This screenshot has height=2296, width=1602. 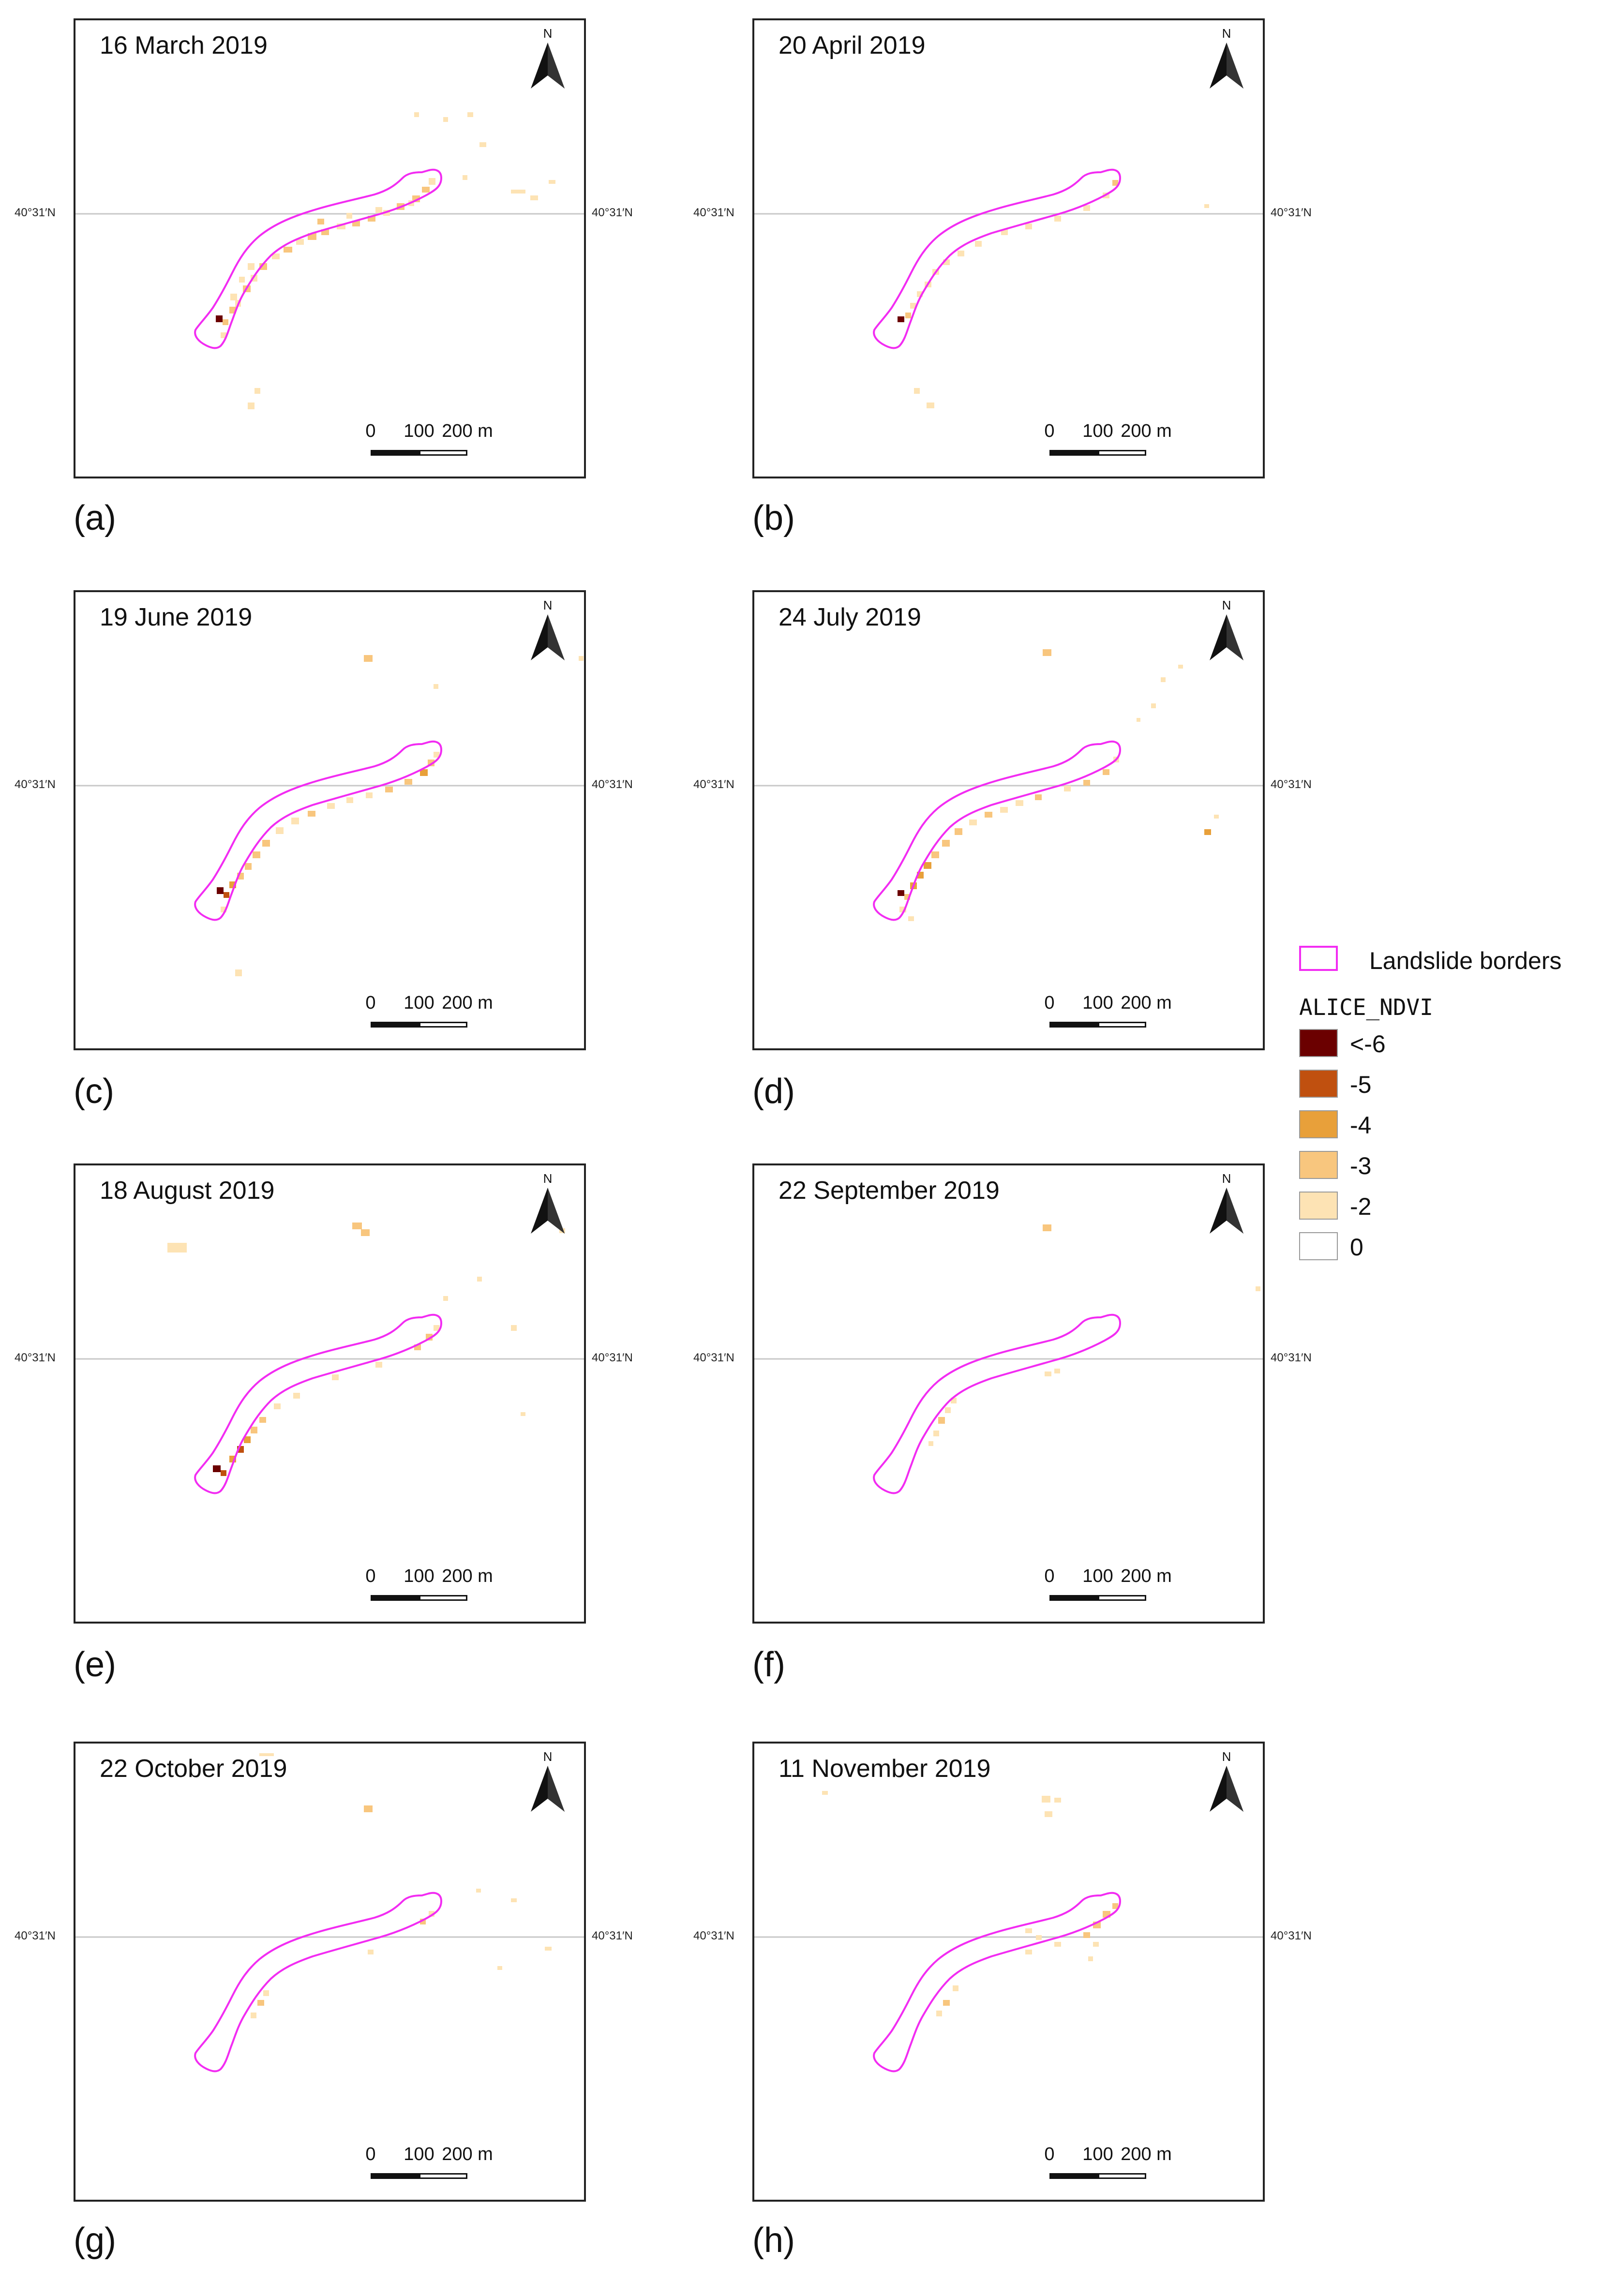 What do you see at coordinates (1361, 1165) in the screenshot?
I see `legend-label: -3` at bounding box center [1361, 1165].